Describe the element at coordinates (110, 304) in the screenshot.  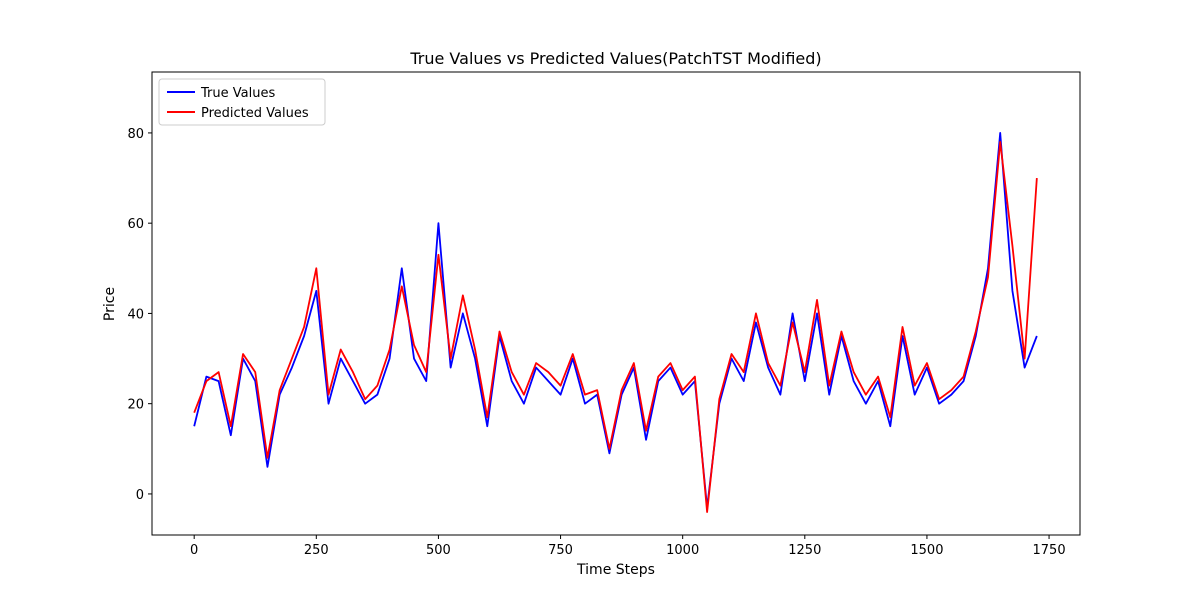
I see `y-axis-label: Price` at that location.